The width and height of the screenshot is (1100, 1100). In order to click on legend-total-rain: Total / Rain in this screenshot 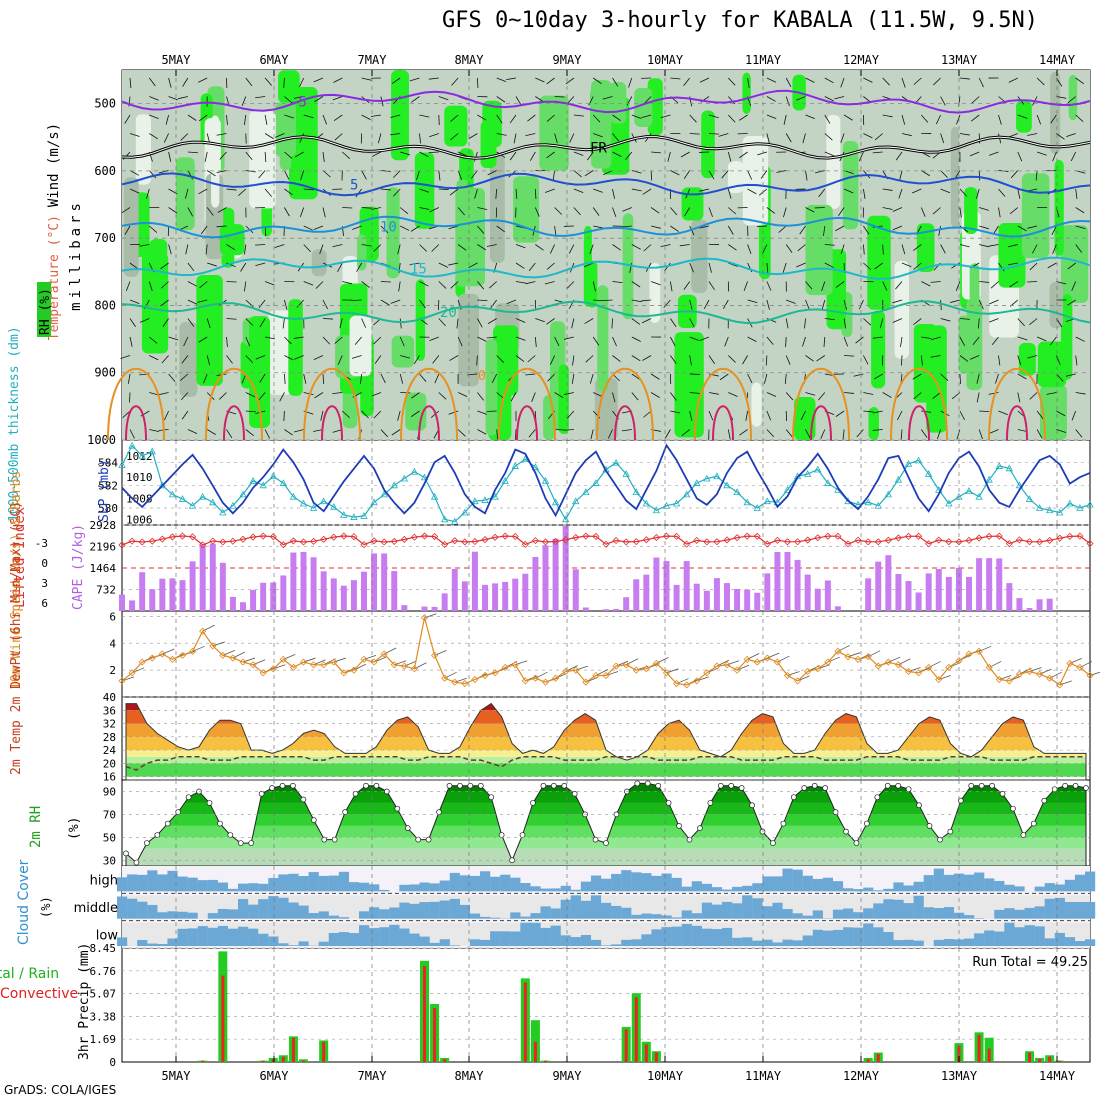, I will do `click(29, 974)`.